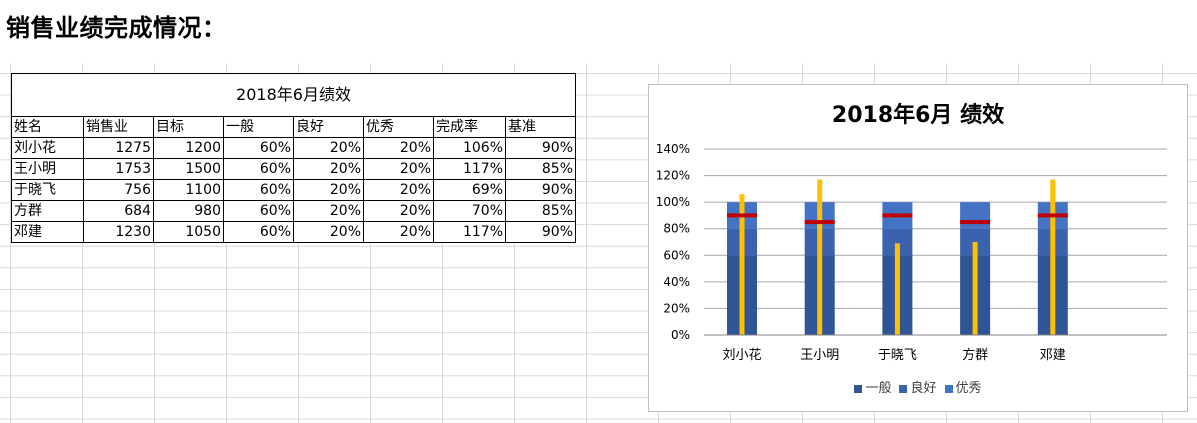  I want to click on legend-label: 一般, so click(878, 388).